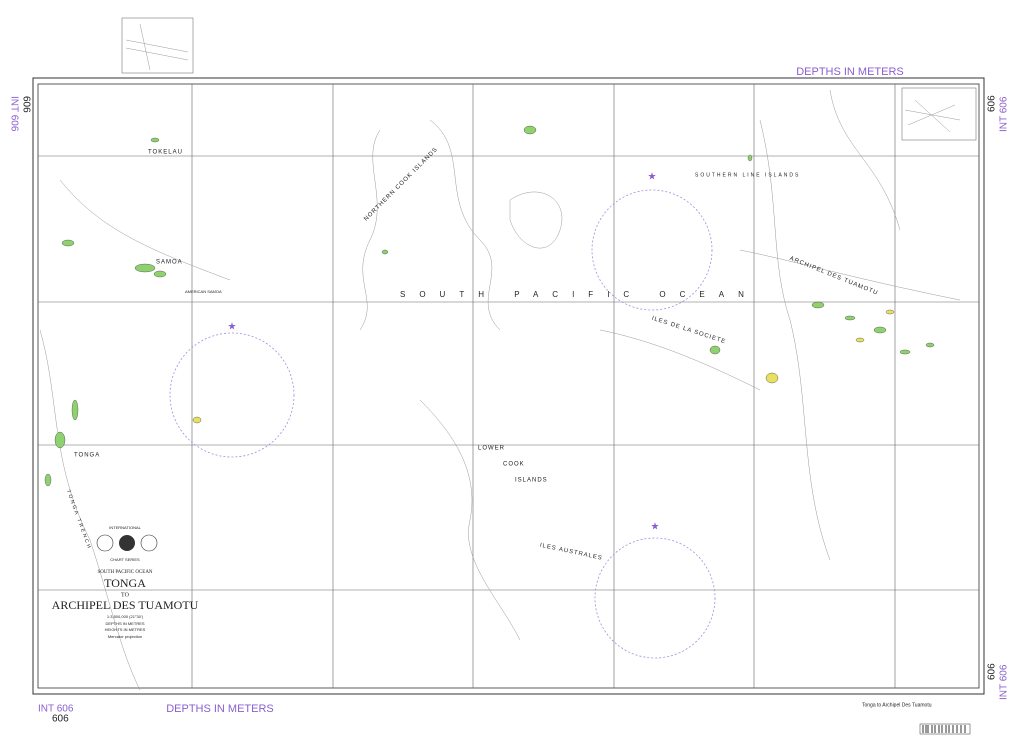 The image size is (1024, 756). I want to click on index-inset, so click(939, 114).